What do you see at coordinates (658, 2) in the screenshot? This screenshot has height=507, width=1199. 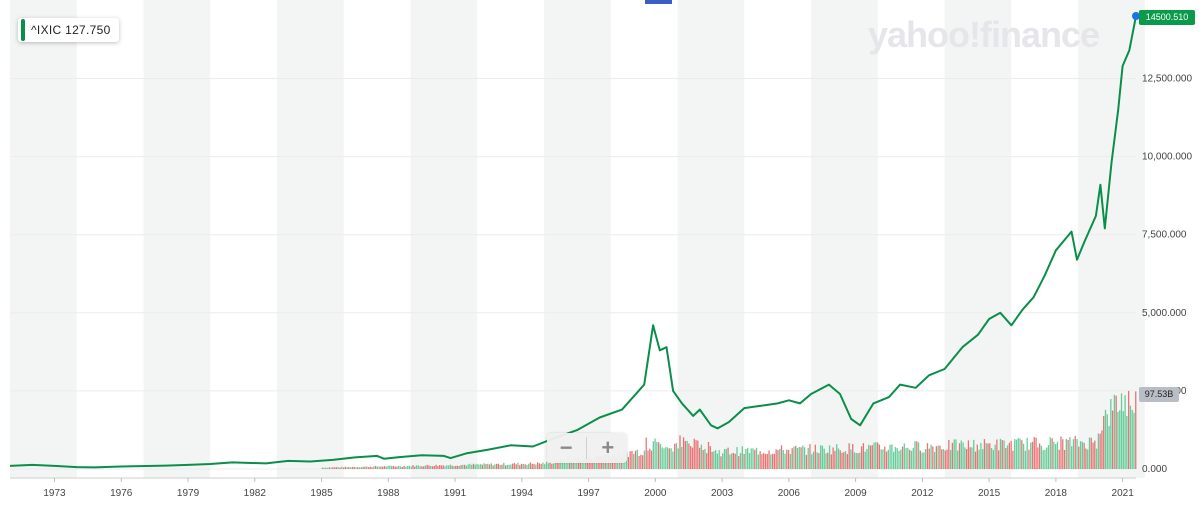 I see `top-tab-indicator` at bounding box center [658, 2].